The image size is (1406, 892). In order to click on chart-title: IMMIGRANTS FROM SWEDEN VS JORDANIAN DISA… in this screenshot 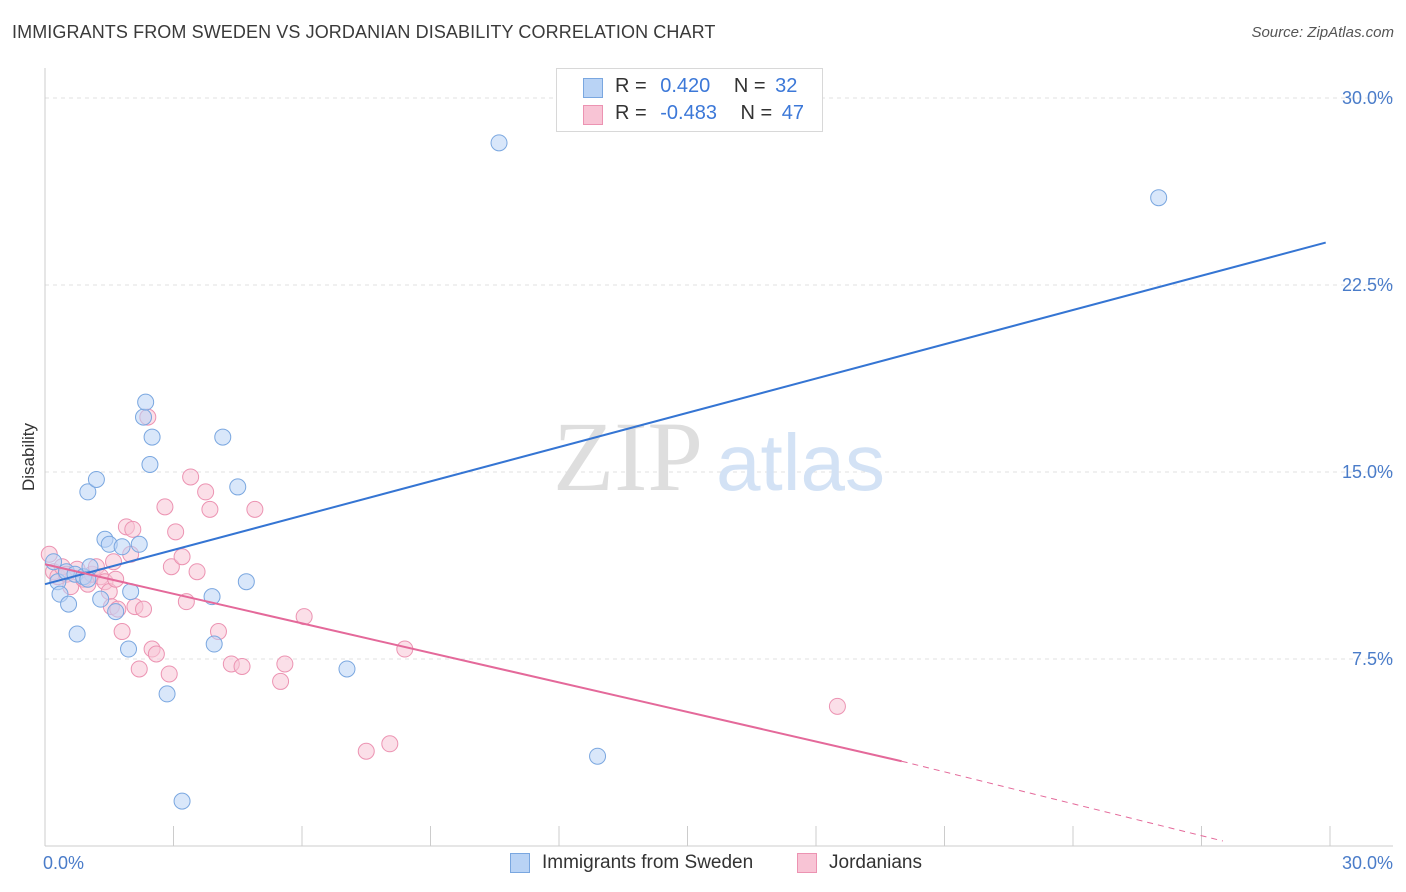, I will do `click(364, 32)`.